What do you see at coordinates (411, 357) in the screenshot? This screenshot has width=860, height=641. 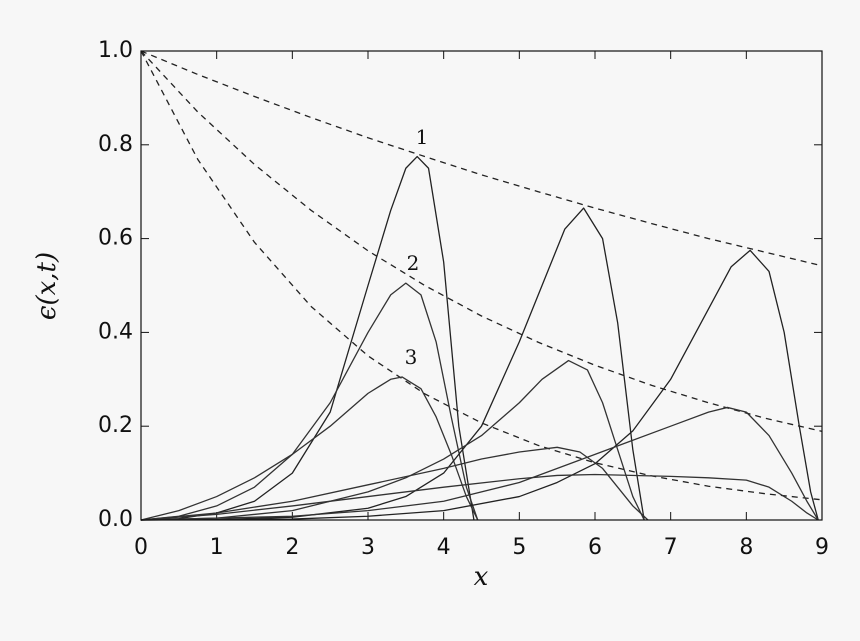 I see `annotation: 3` at bounding box center [411, 357].